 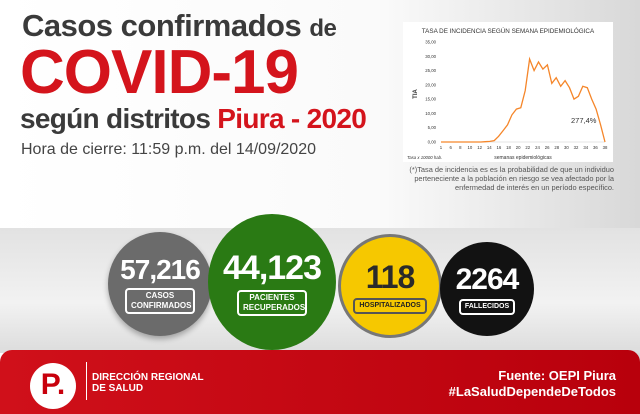 I want to click on deaths-card: 2264 FALLECIDOS, so click(x=487, y=289).